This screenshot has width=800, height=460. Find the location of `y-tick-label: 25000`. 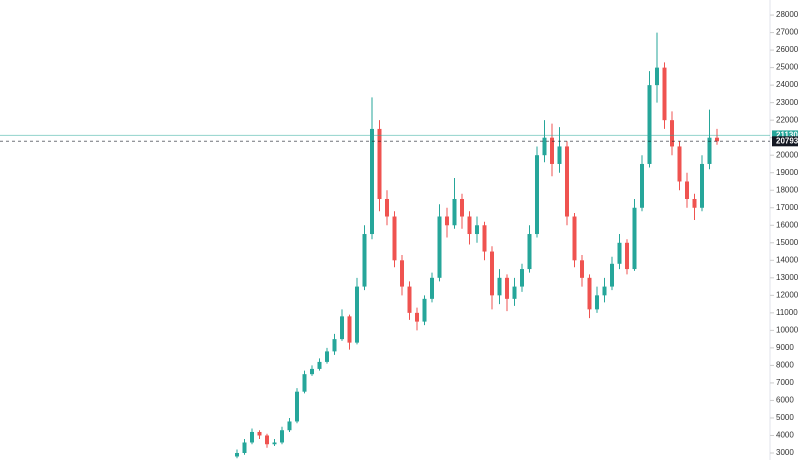

y-tick-label: 25000 is located at coordinates (787, 67).